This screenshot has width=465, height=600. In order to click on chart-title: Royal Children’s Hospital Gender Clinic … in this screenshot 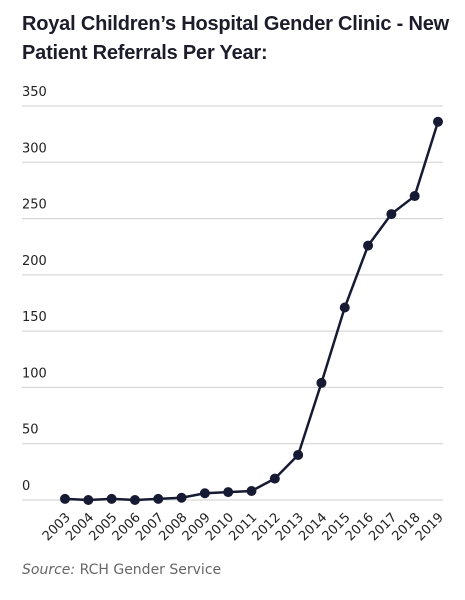, I will do `click(236, 38)`.